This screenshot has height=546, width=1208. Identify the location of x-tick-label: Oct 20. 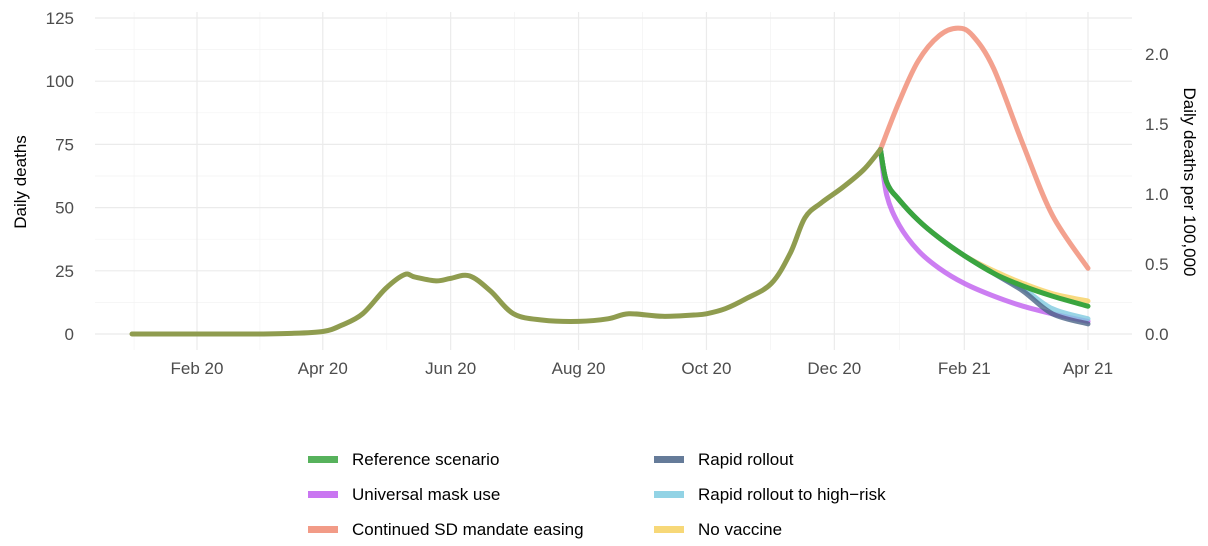
(706, 368).